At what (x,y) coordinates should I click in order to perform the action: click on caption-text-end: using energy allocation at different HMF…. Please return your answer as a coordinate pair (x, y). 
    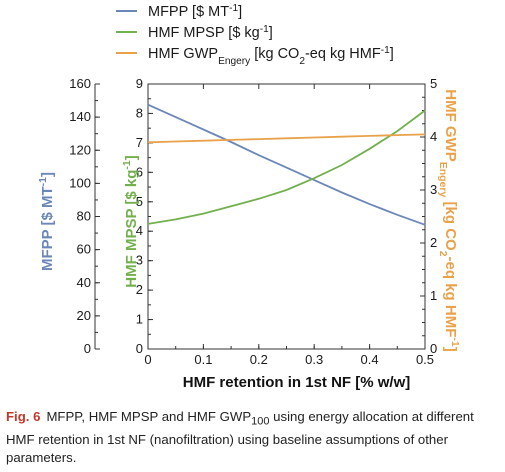
    Looking at the image, I should click on (240, 437).